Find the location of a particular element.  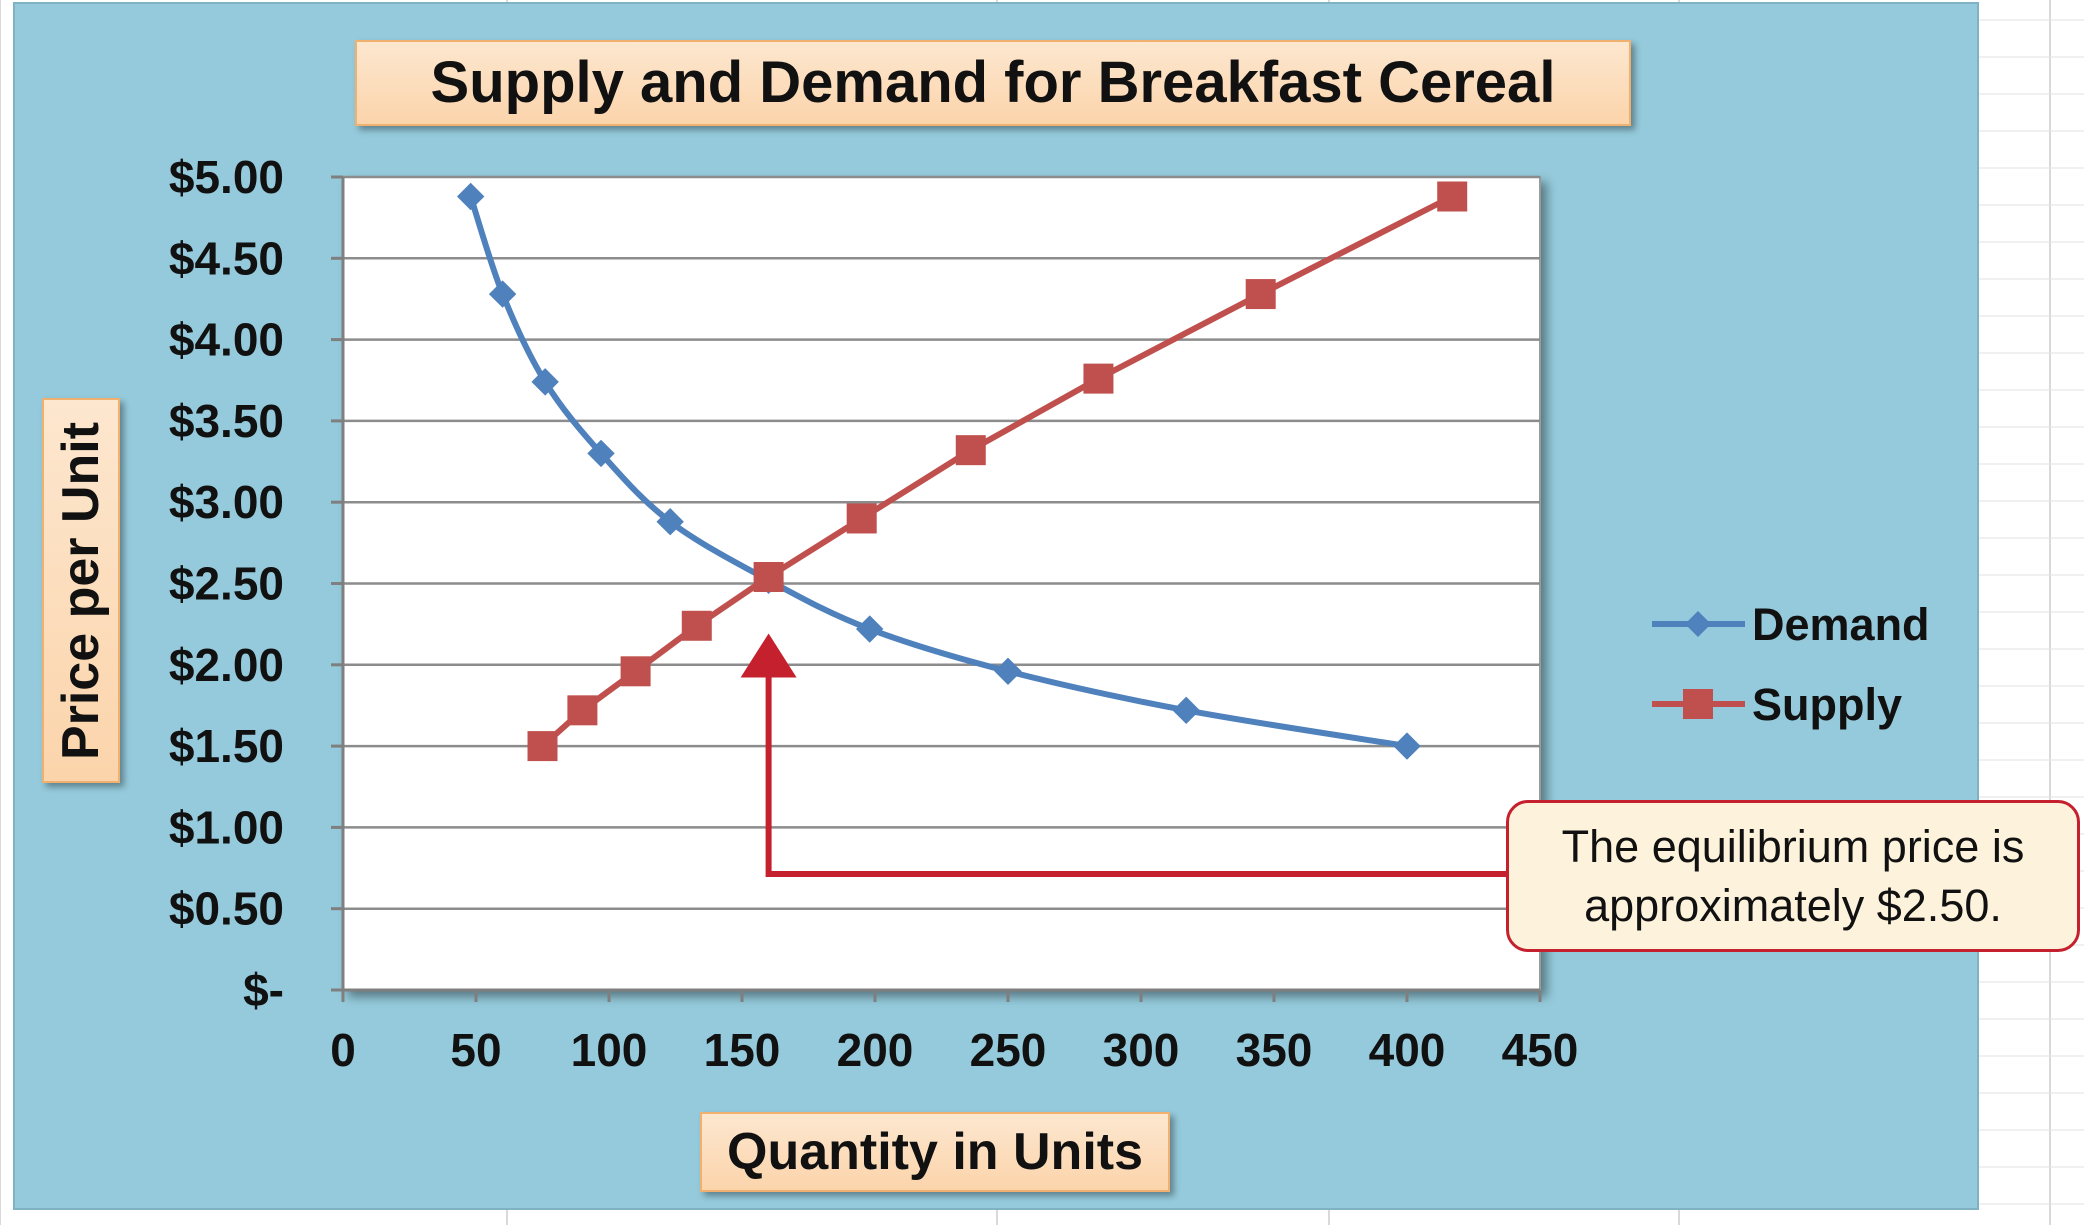

legend-demand-marker is located at coordinates (1698, 624).